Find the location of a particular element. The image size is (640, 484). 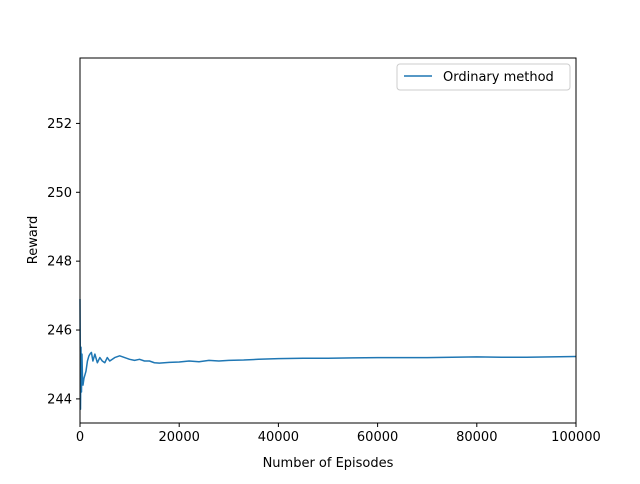

x-axis-label: Number of Episodes is located at coordinates (328, 463).